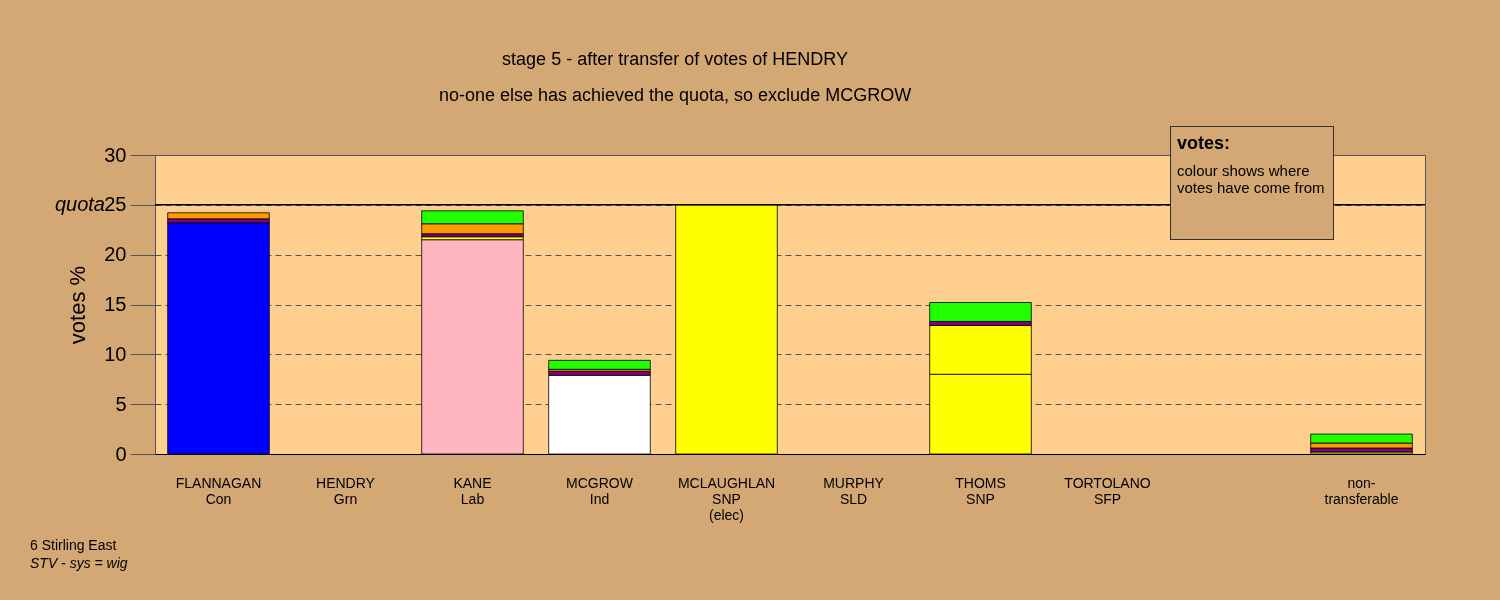 The image size is (1500, 600). Describe the element at coordinates (1107, 490) in the screenshot. I see `x-tick-label: TORTOLANO SFP` at that location.